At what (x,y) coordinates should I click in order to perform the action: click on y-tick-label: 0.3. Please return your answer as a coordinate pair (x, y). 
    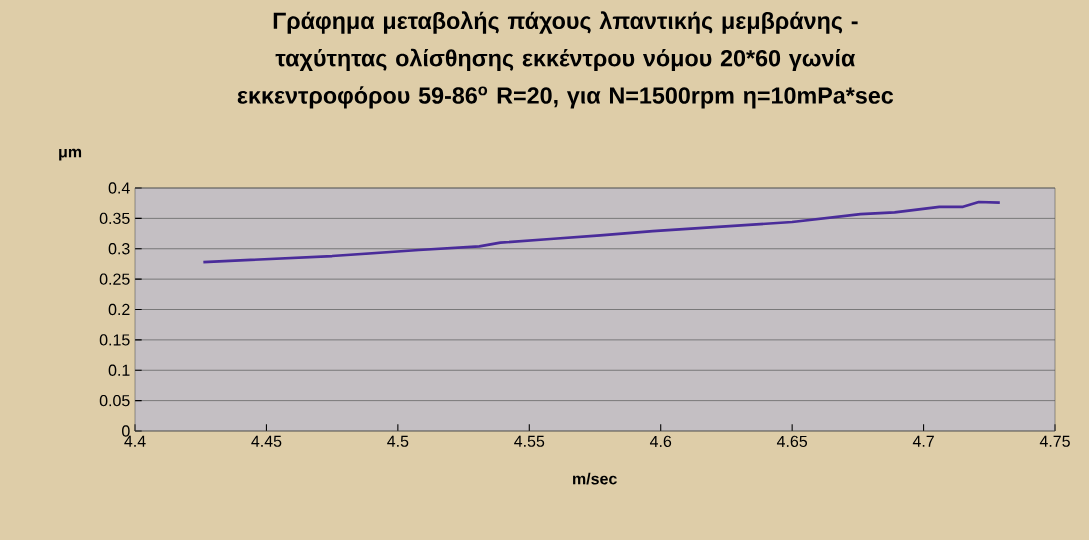
    Looking at the image, I should click on (119, 249).